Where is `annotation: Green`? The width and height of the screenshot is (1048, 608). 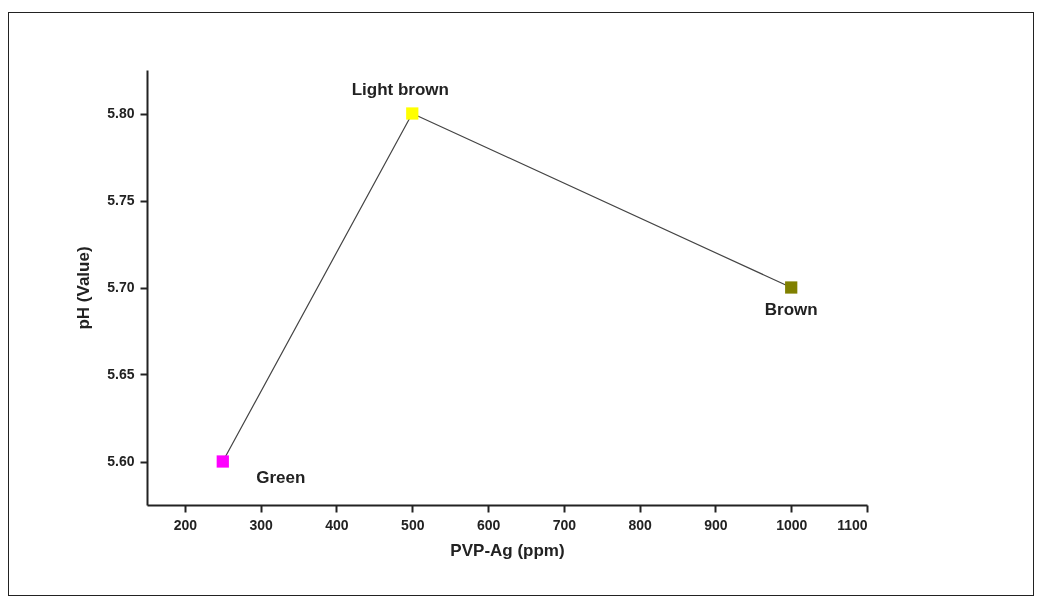 annotation: Green is located at coordinates (281, 477).